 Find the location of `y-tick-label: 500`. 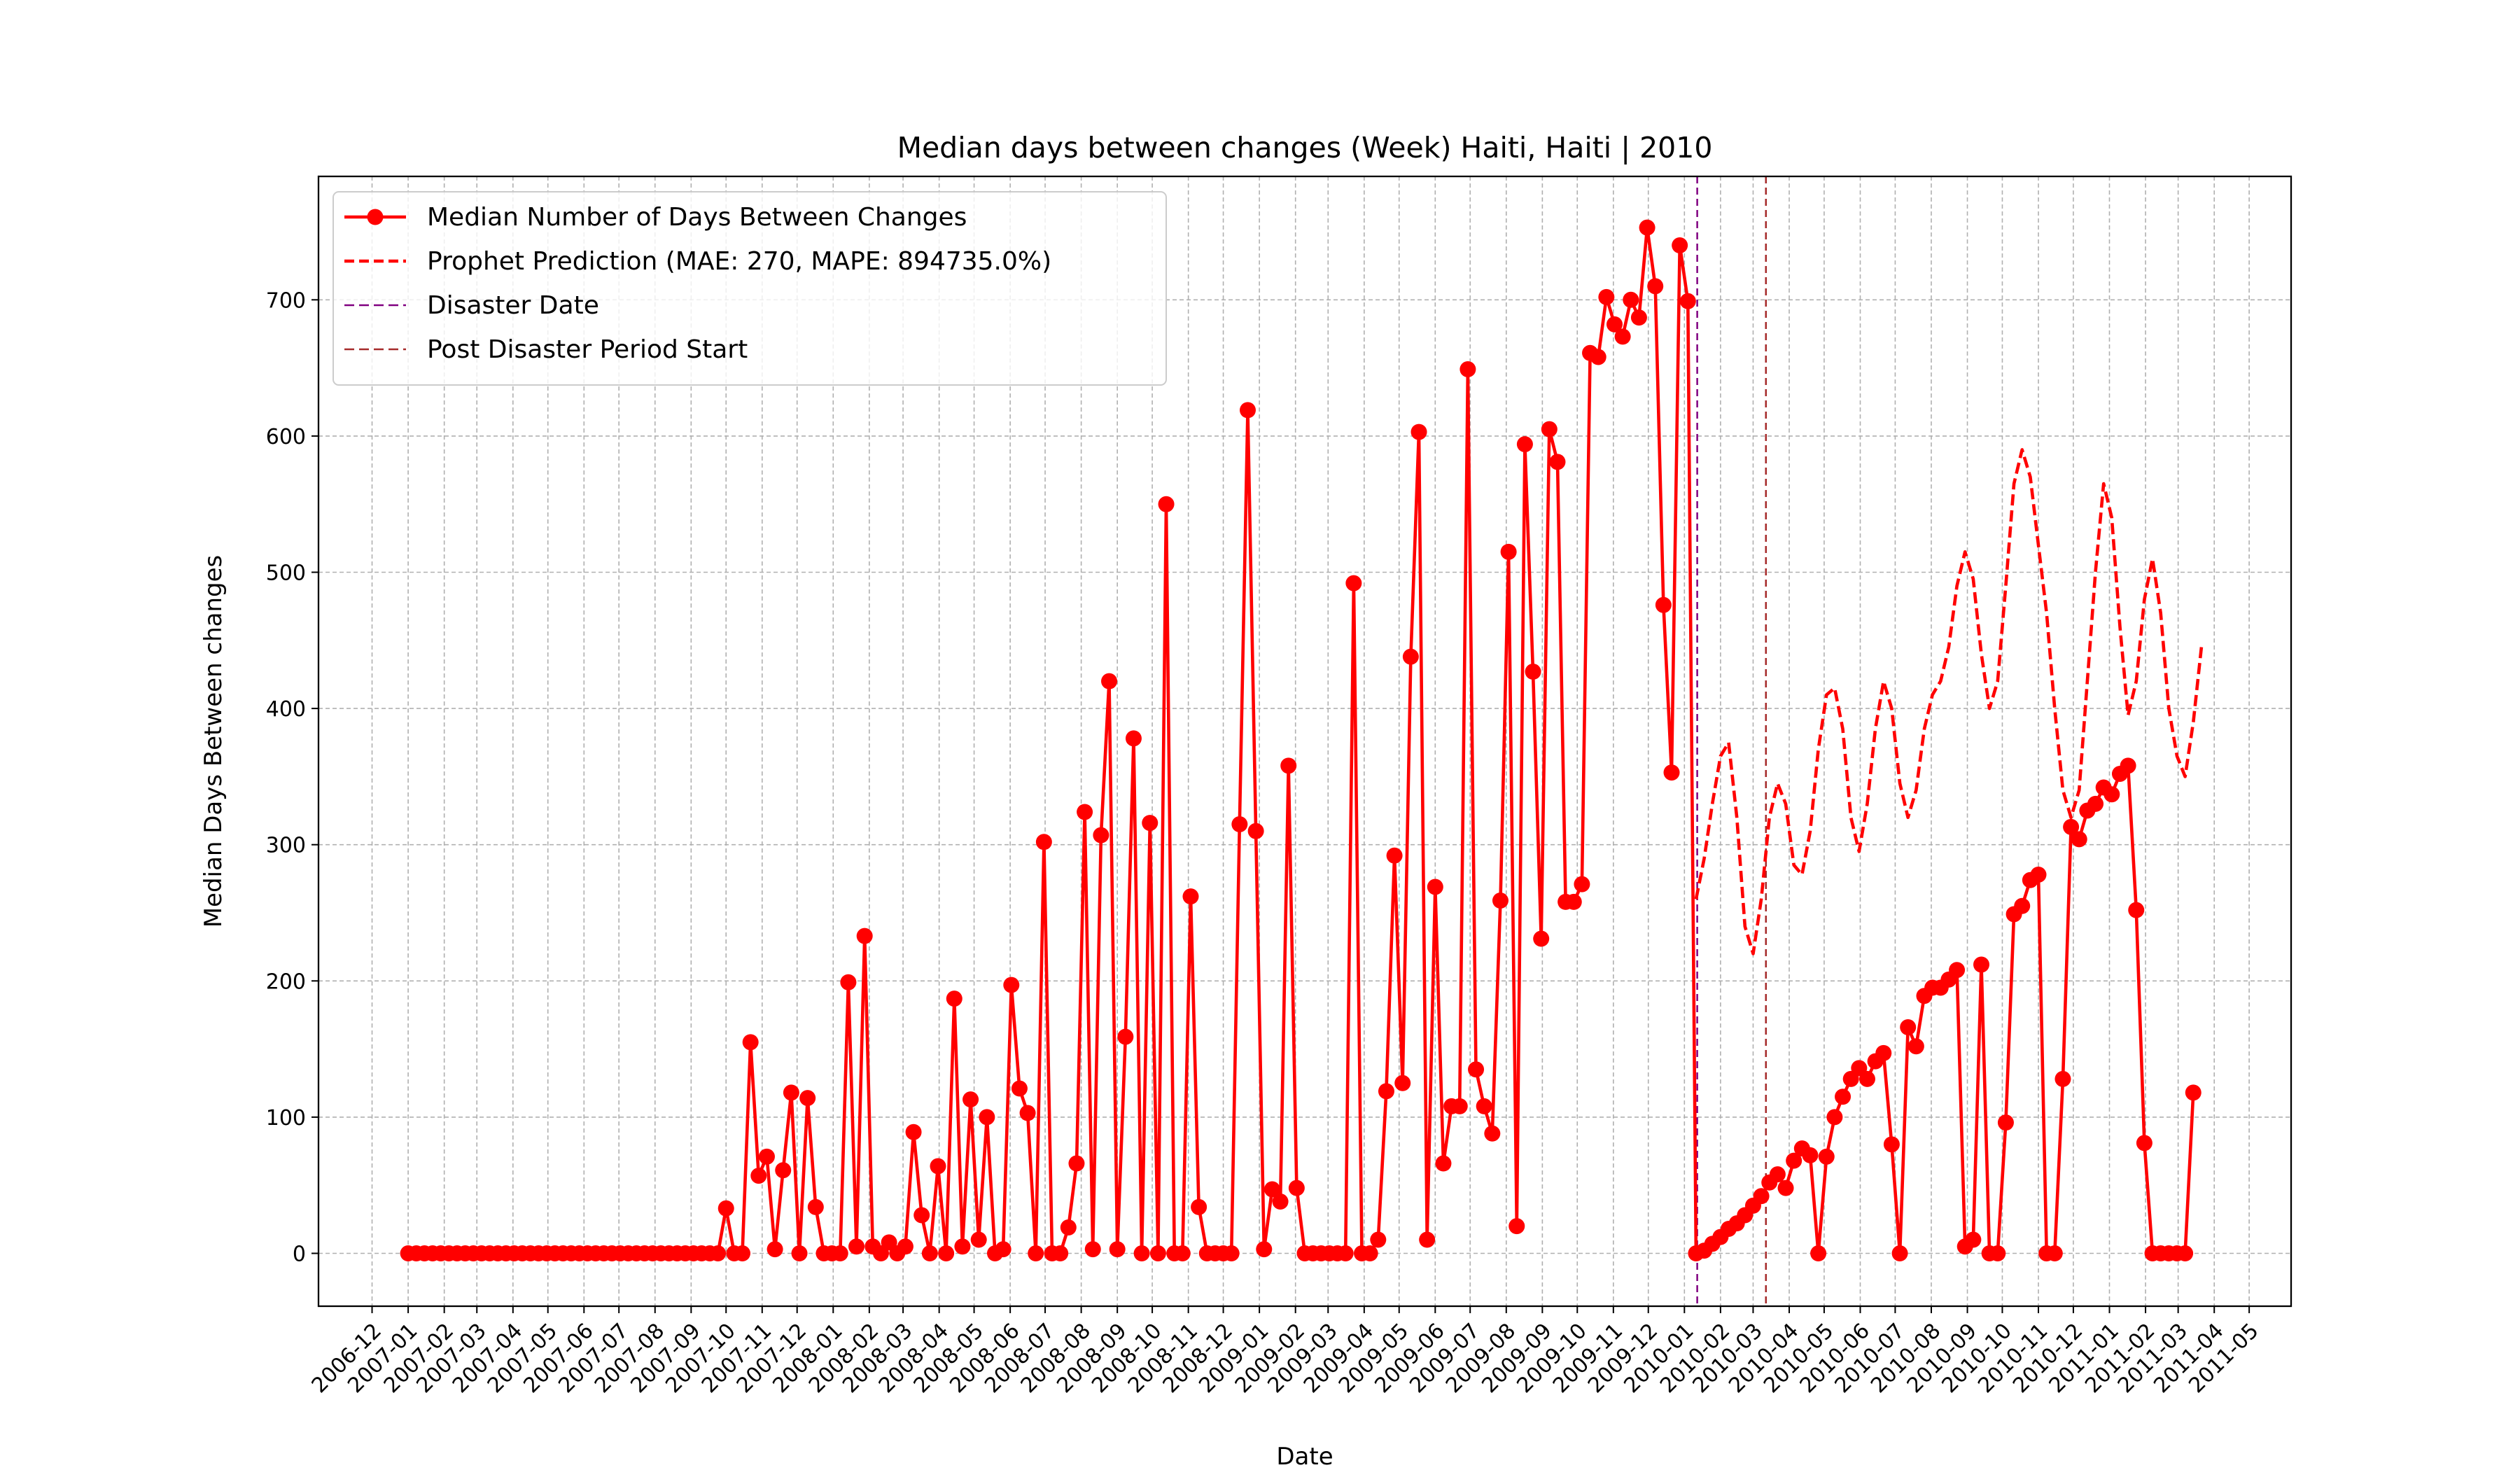

y-tick-label: 500 is located at coordinates (286, 573).